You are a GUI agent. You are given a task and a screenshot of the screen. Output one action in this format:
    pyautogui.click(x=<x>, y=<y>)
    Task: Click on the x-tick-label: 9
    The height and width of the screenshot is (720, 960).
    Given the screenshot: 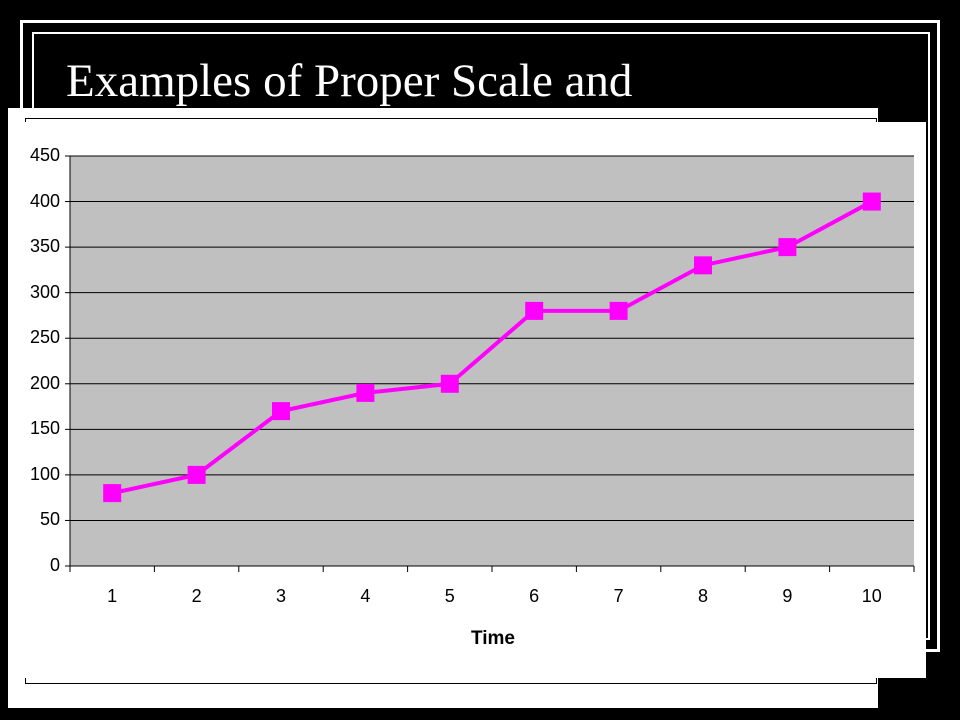 What is the action you would take?
    pyautogui.click(x=787, y=596)
    